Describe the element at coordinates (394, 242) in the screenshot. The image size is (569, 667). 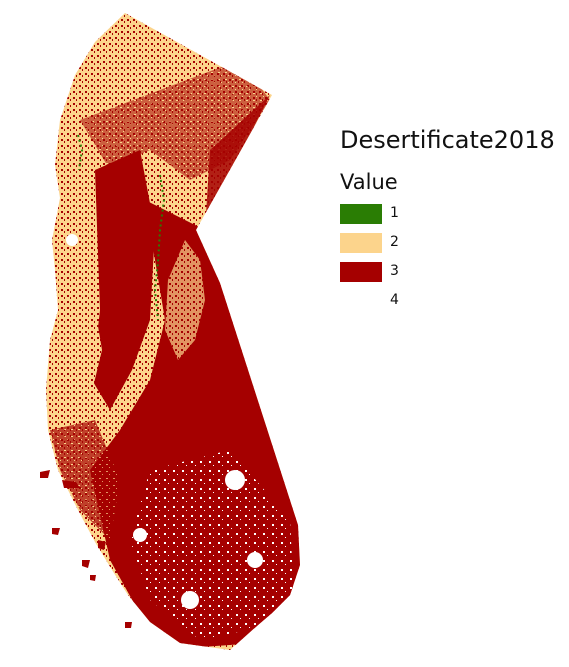
I see `legend-label-2: 2` at that location.